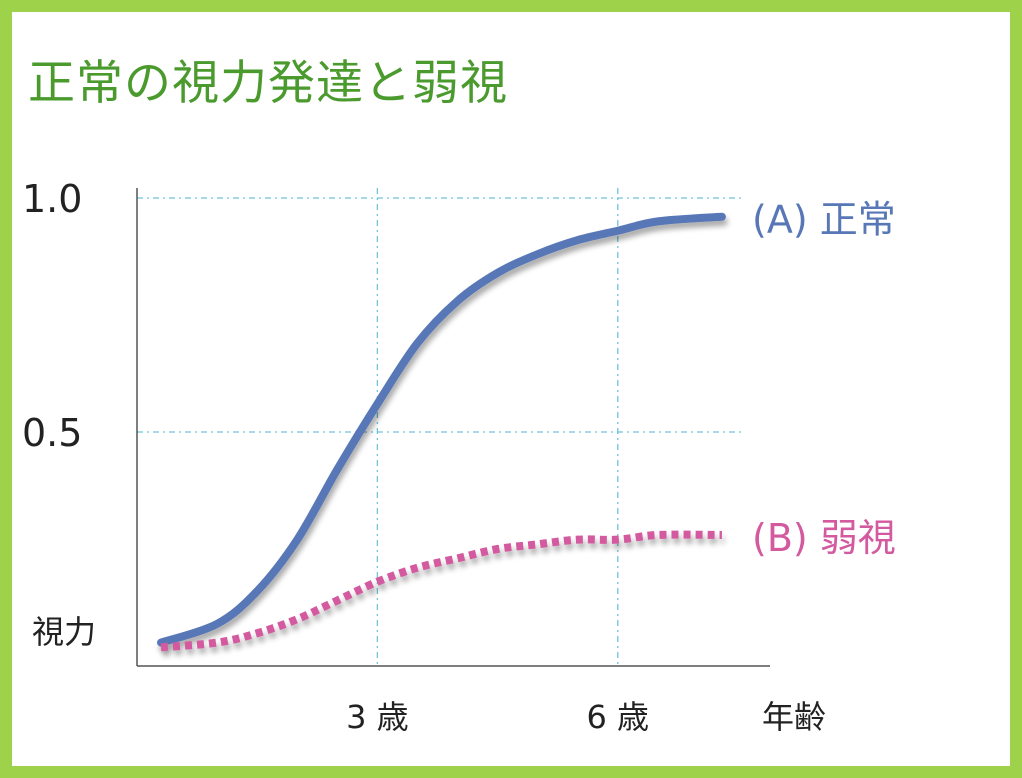 The height and width of the screenshot is (778, 1022). I want to click on y-axis-label: 視力, so click(64, 632).